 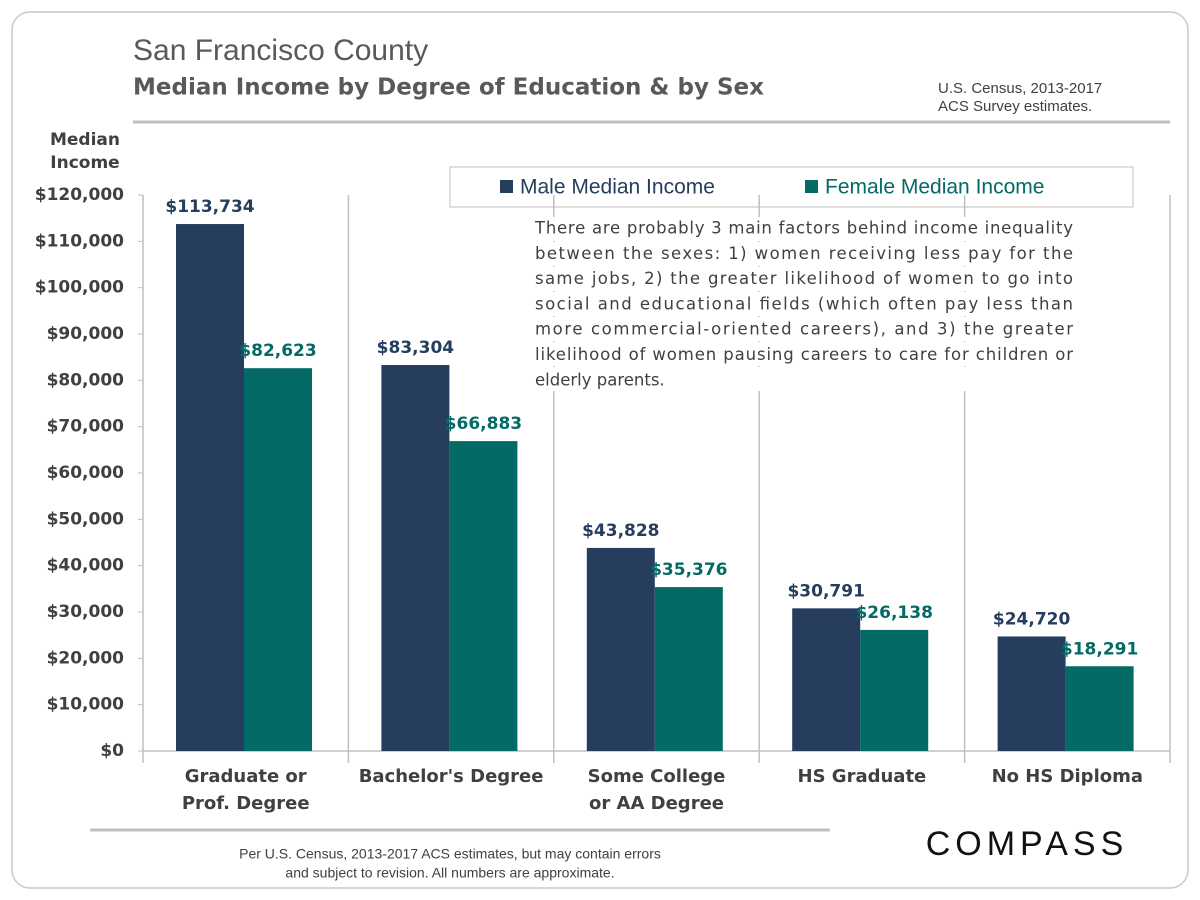 What do you see at coordinates (86, 380) in the screenshot?
I see `y-tick-label: $80,000` at bounding box center [86, 380].